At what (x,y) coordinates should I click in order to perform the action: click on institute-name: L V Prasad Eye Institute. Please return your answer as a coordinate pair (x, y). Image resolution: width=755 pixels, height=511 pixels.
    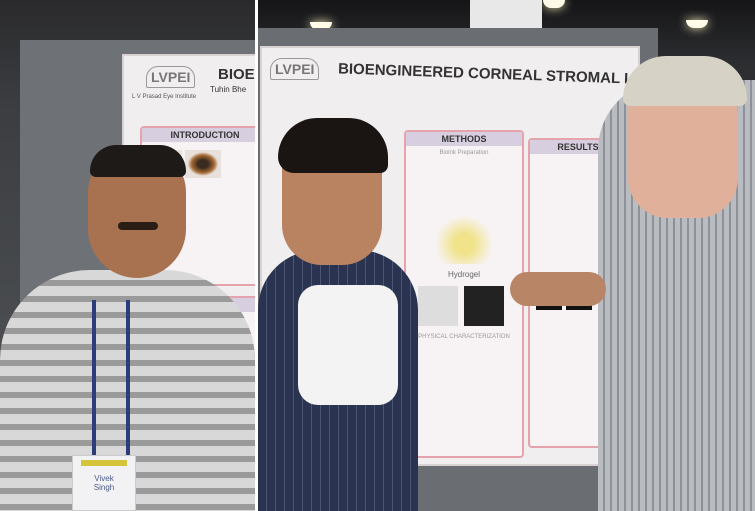
    Looking at the image, I should click on (164, 97).